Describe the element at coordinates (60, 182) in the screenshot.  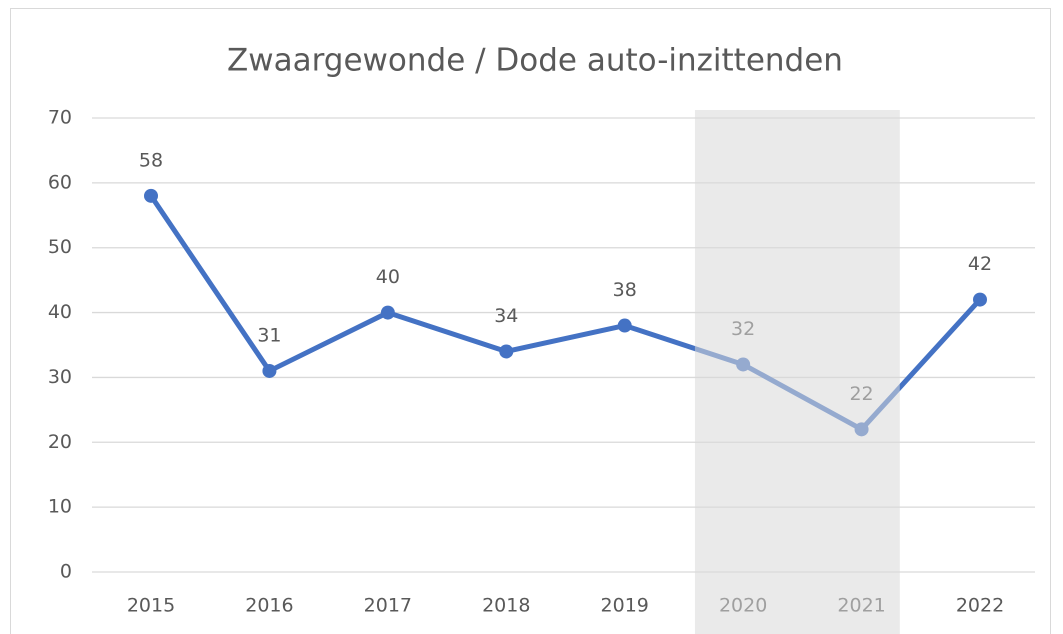
I see `y-tick-label: 60` at that location.